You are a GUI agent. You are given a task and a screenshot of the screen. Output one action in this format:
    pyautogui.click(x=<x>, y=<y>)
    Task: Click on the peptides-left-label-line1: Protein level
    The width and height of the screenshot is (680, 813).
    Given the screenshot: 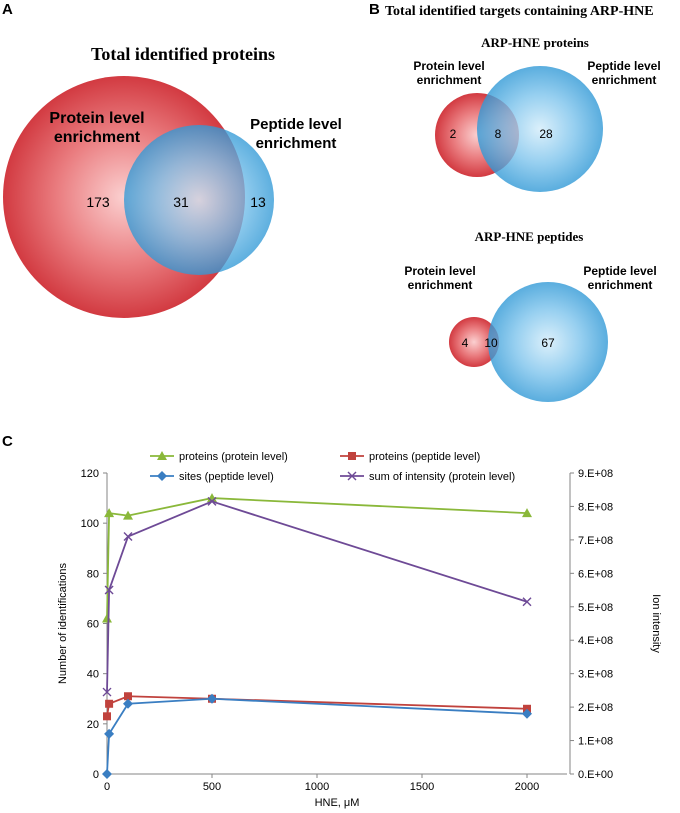 What is the action you would take?
    pyautogui.click(x=439, y=271)
    